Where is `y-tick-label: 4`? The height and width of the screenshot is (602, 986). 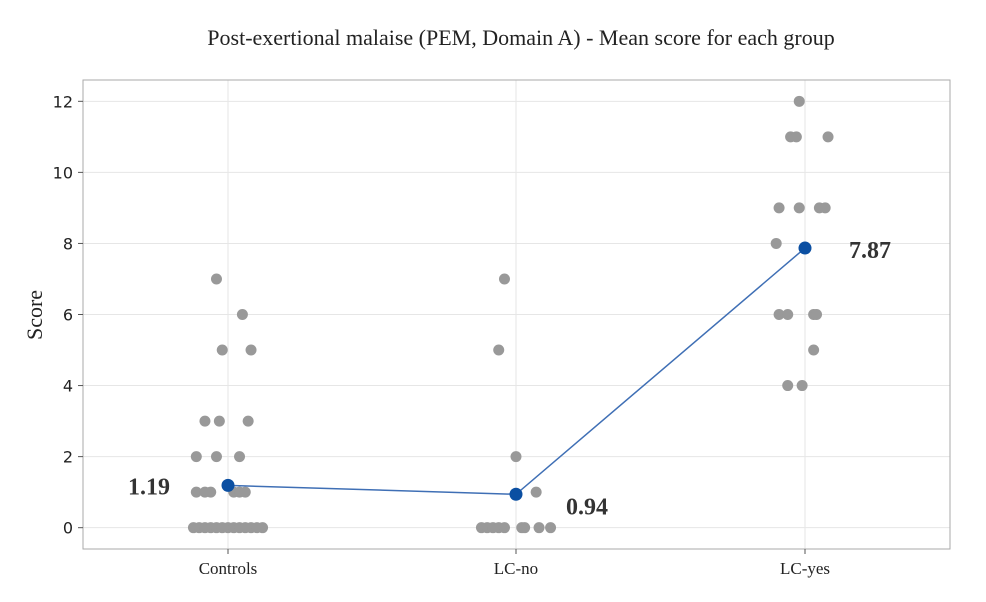 y-tick-label: 4 is located at coordinates (68, 386).